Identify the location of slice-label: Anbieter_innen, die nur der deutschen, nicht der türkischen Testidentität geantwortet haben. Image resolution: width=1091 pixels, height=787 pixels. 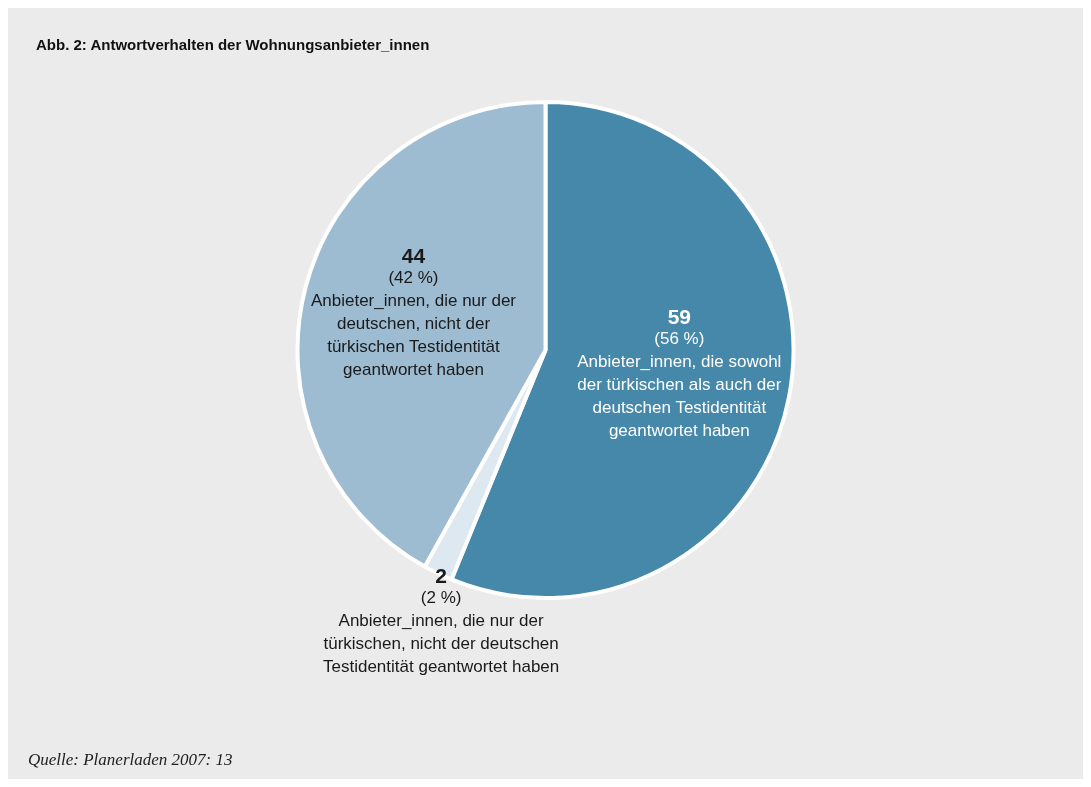
(413, 334).